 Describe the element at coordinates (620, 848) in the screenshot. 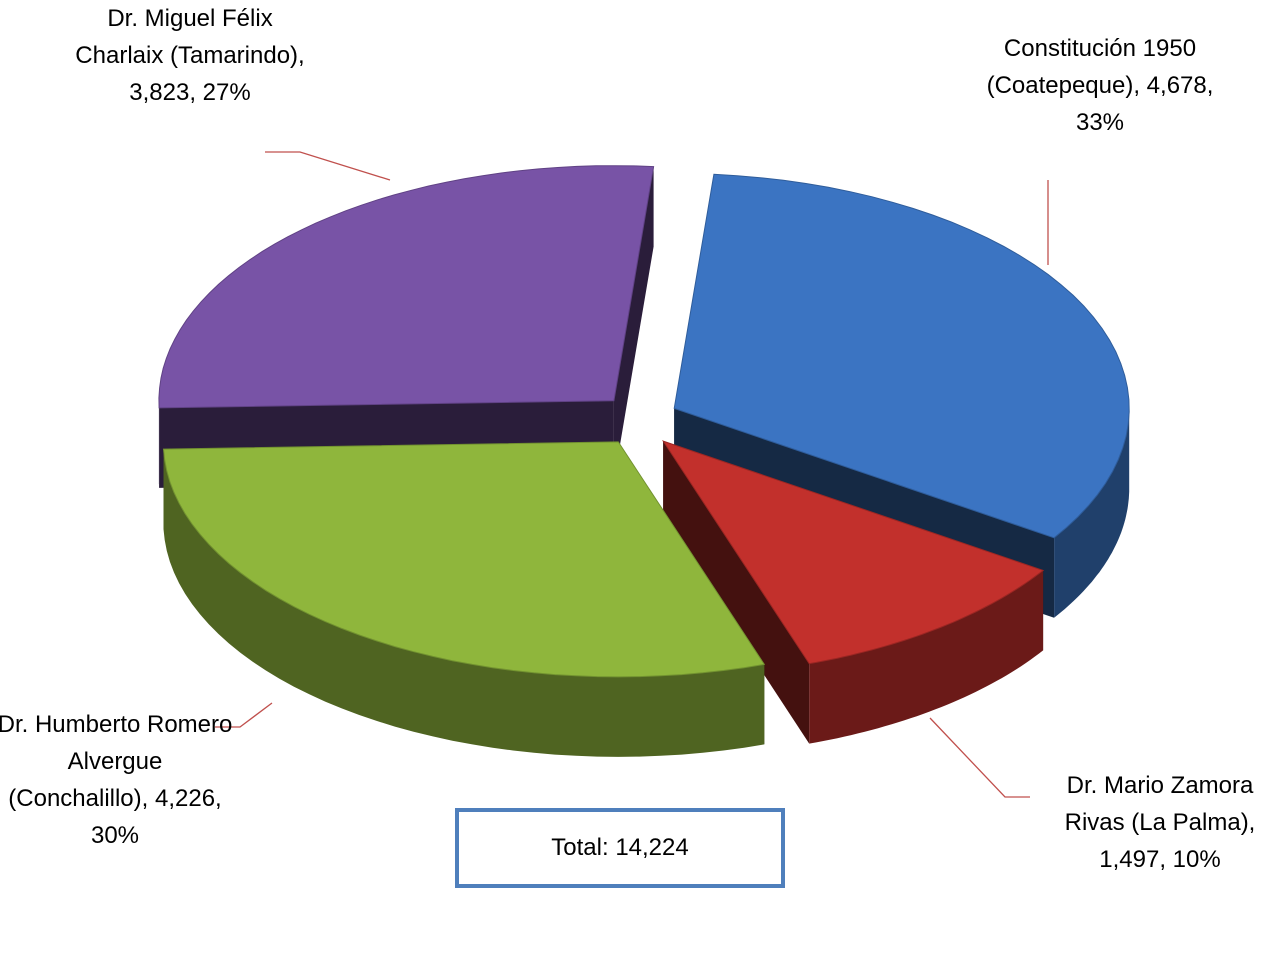

I see `total-annotation: Total: 14,224` at that location.